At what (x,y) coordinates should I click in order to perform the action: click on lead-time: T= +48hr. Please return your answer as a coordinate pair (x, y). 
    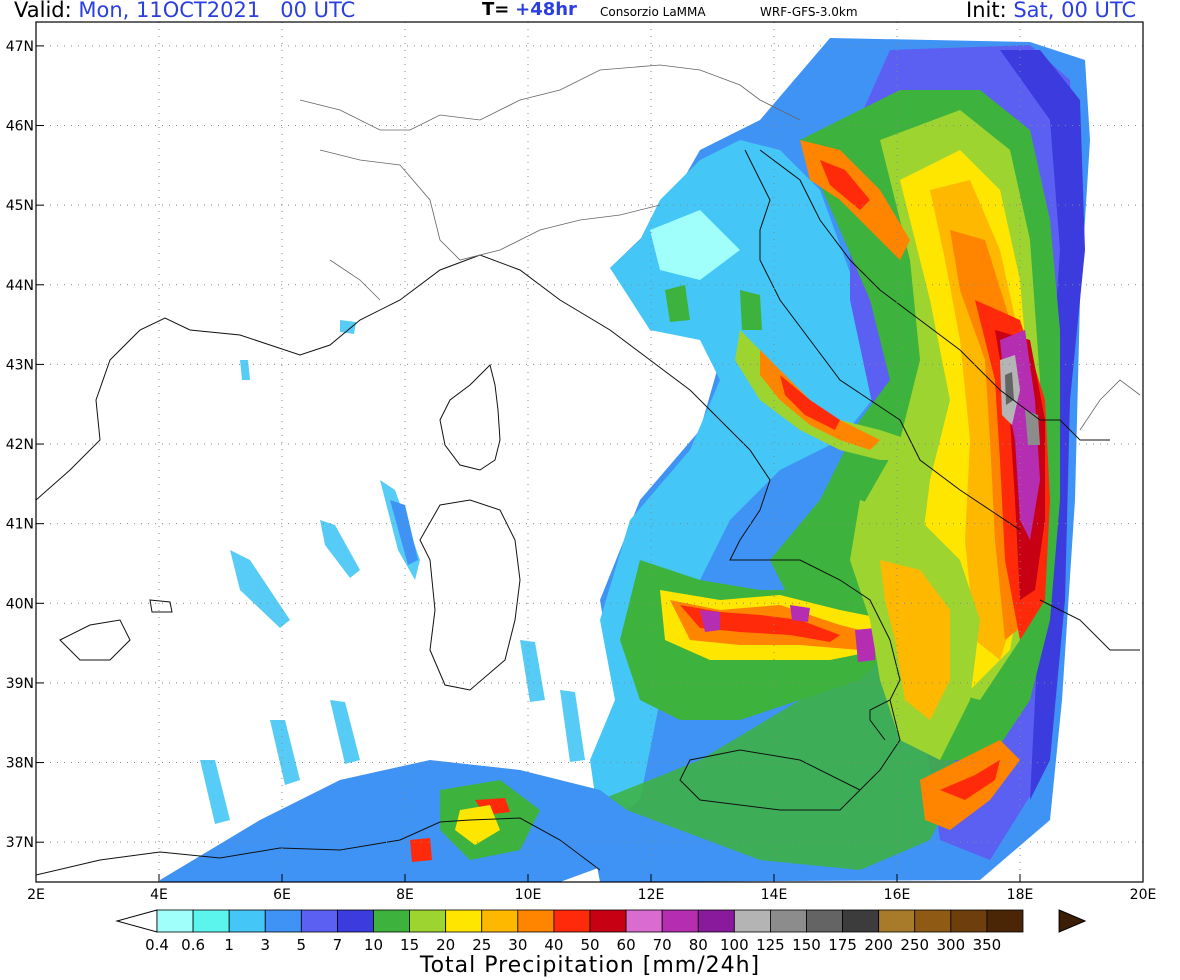
    Looking at the image, I should click on (529, 10).